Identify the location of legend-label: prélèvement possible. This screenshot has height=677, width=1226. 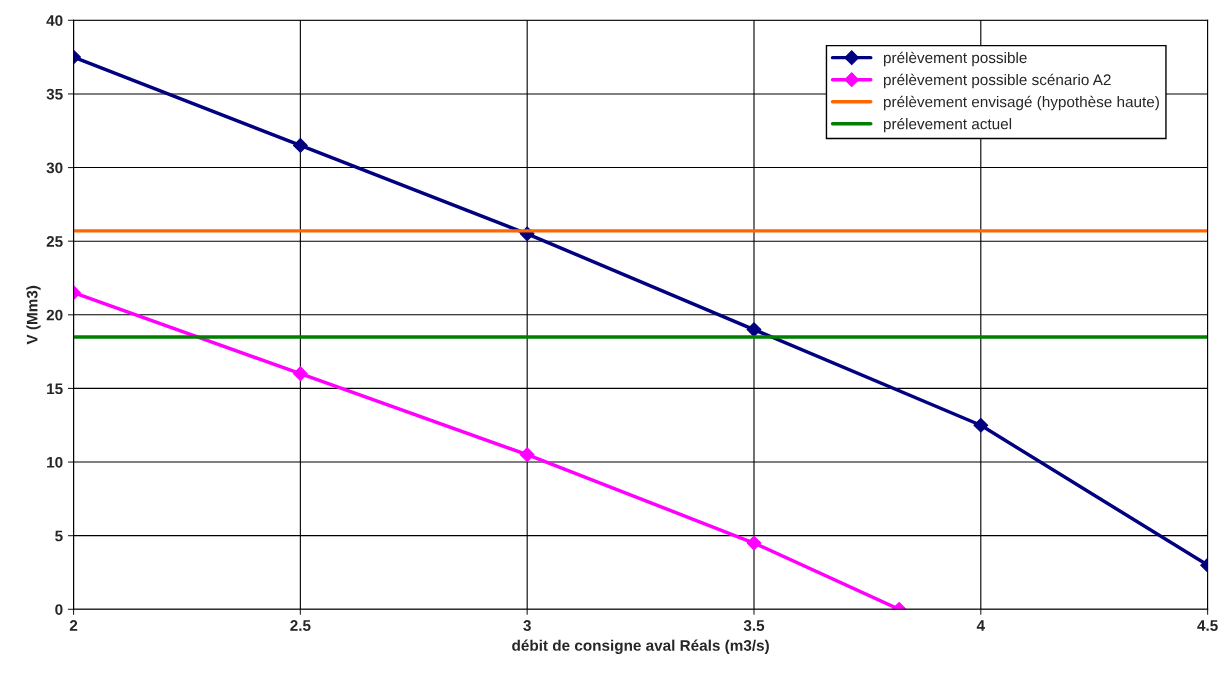
(955, 59).